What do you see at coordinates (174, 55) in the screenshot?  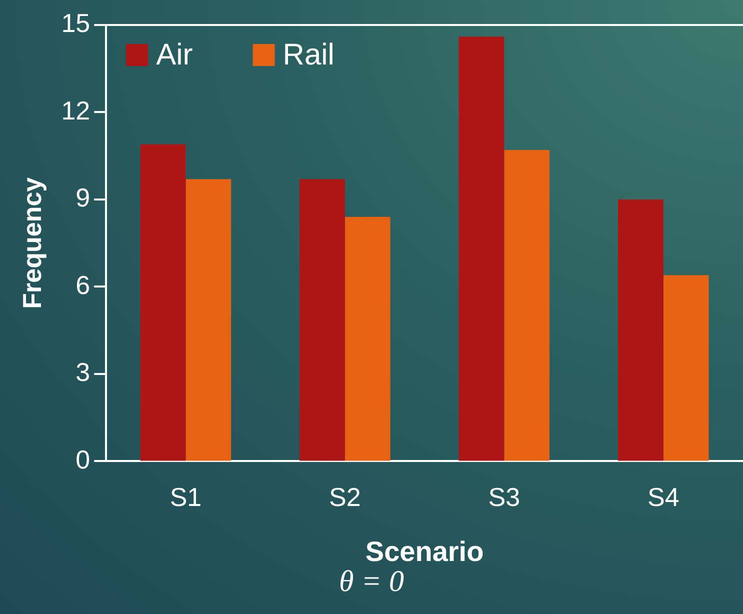 I see `legend-label: Air` at bounding box center [174, 55].